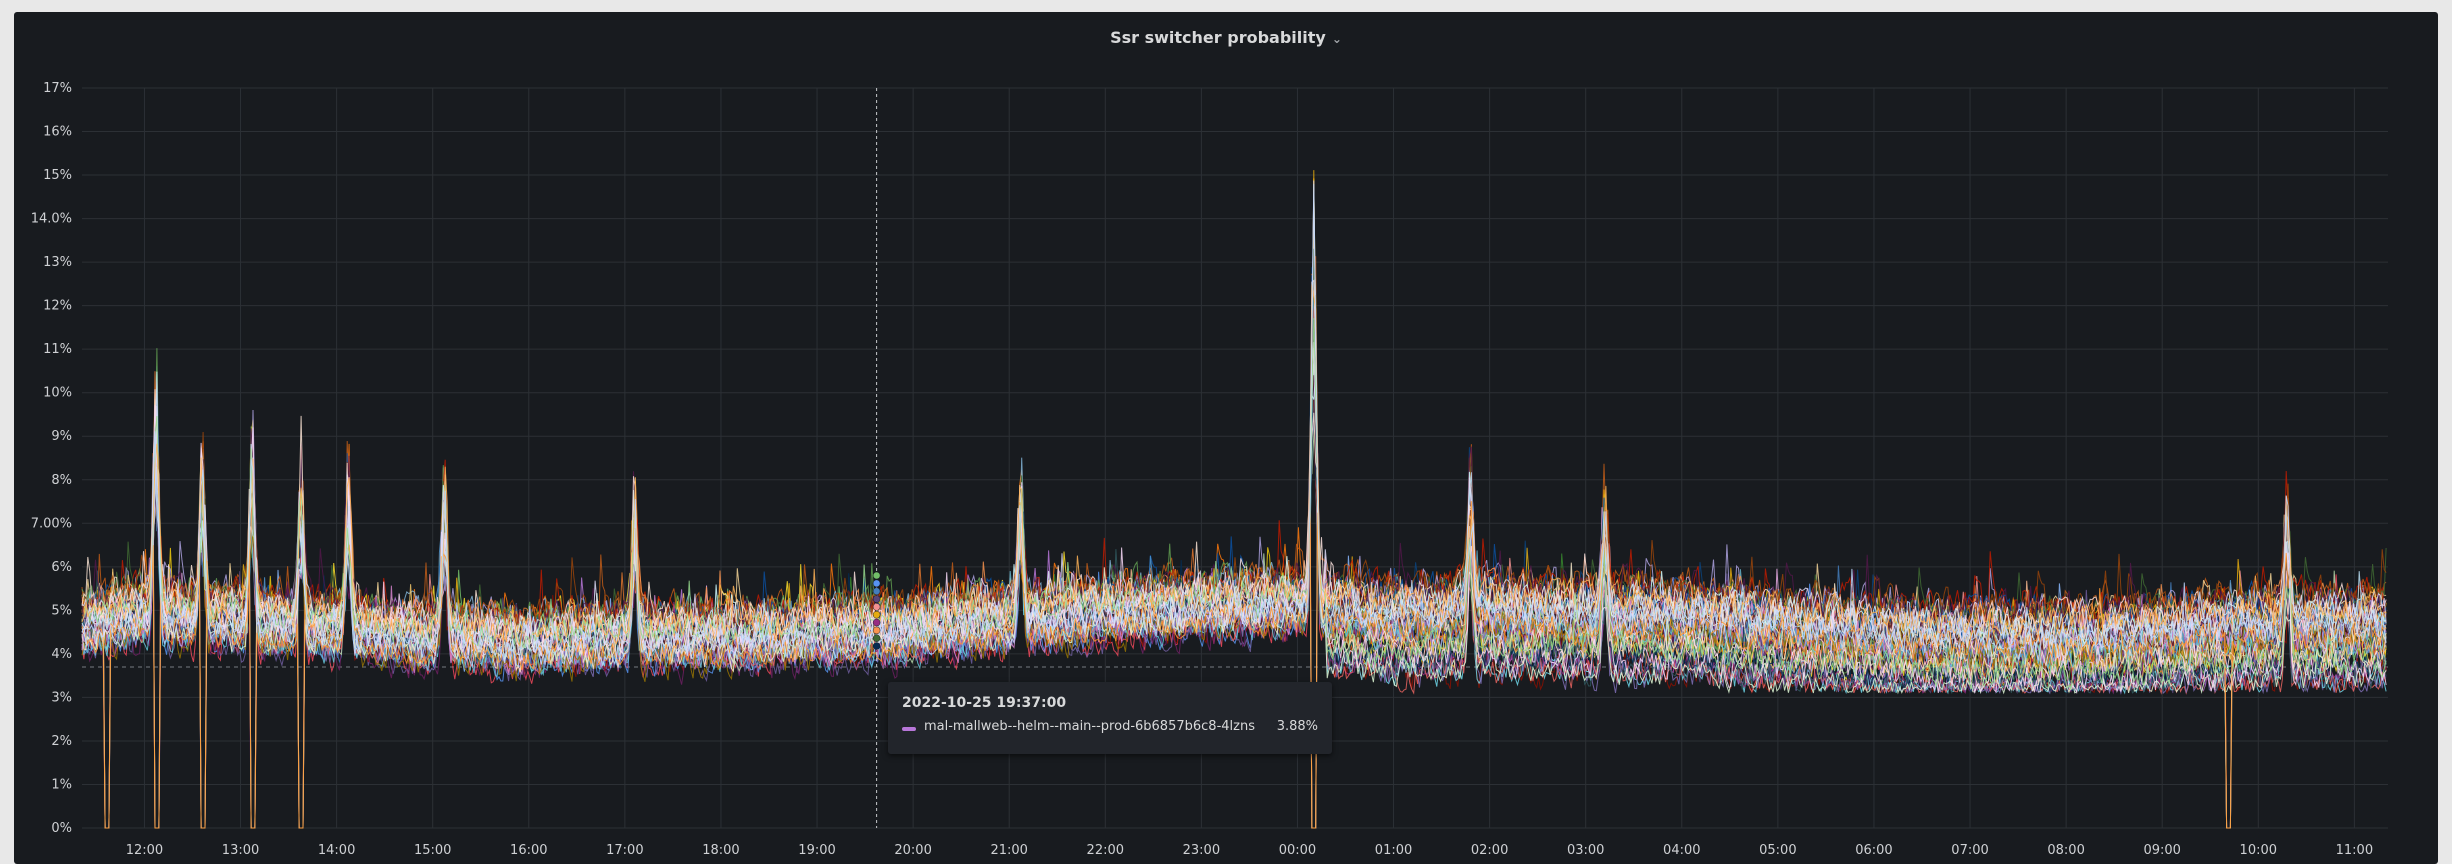 The height and width of the screenshot is (864, 2452). I want to click on y-tick-label: 2%, so click(61, 741).